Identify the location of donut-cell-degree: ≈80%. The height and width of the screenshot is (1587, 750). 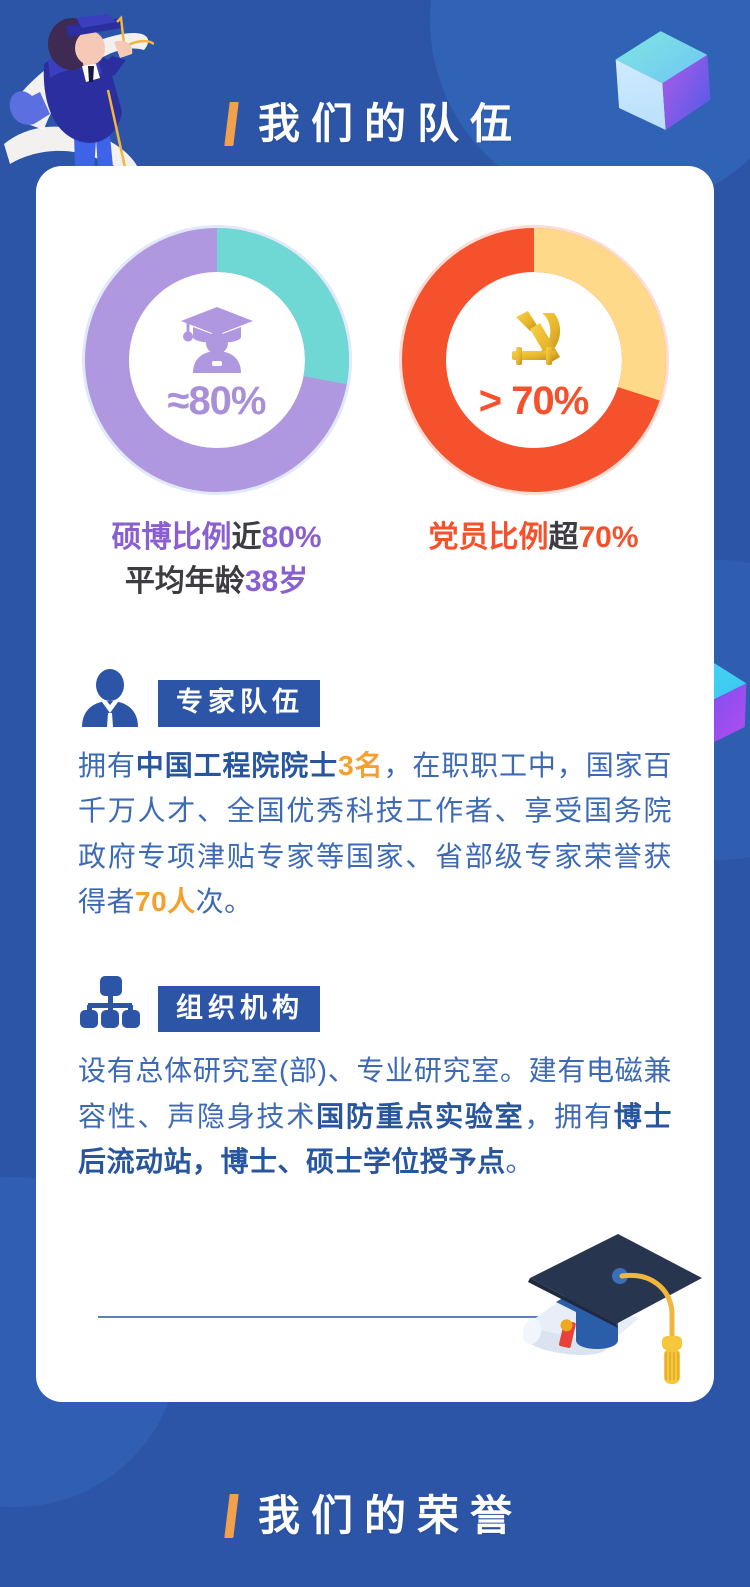
(216, 360).